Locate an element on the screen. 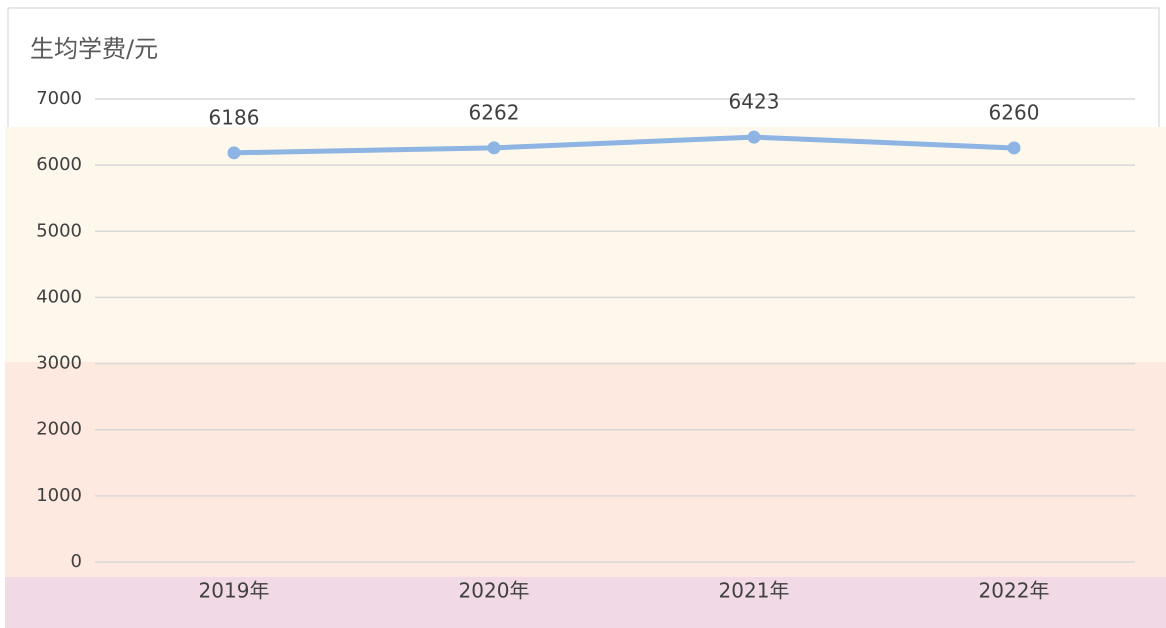 This screenshot has width=1166, height=628. x-tick-label: 2022年 is located at coordinates (1014, 591).